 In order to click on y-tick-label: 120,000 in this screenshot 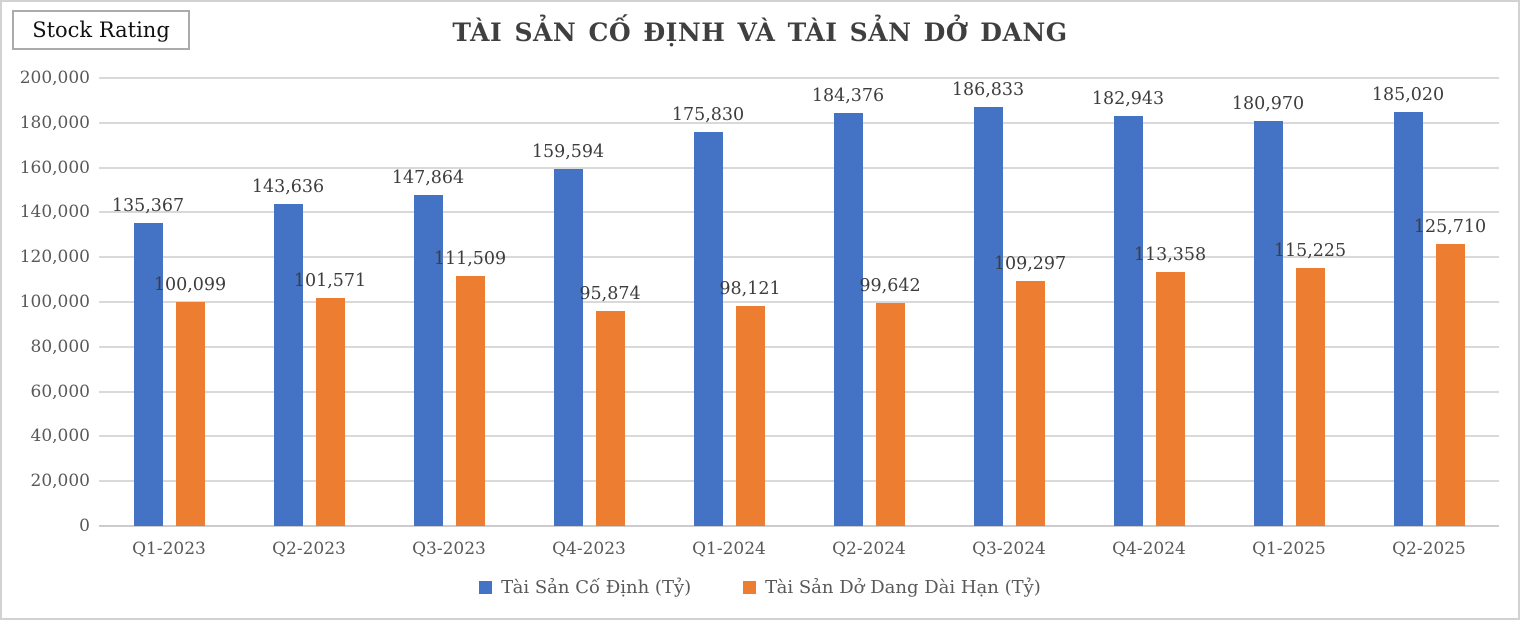, I will do `click(54, 257)`.